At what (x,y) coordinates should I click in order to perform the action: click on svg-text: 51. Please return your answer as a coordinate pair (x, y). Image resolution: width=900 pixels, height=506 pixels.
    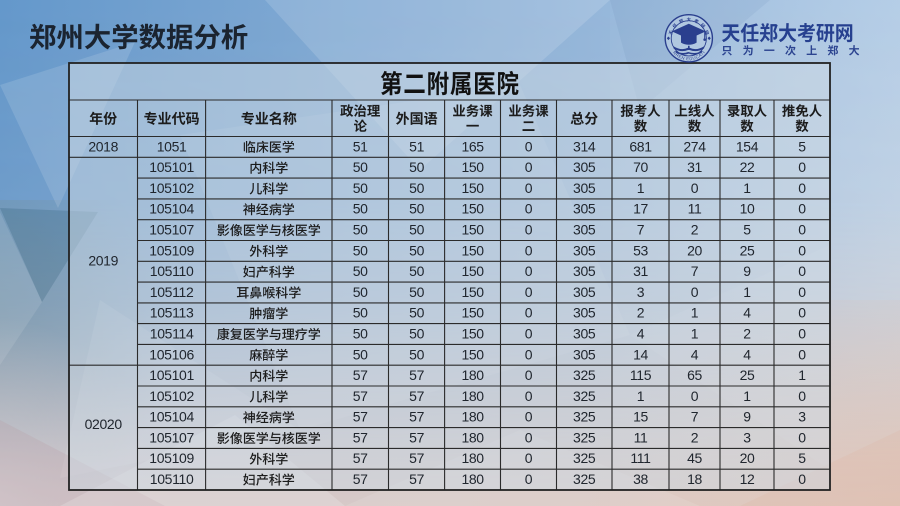
    Looking at the image, I should click on (416, 146).